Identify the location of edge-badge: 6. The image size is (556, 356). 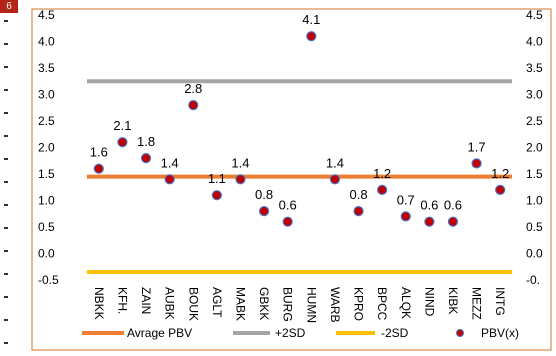
(9, 6).